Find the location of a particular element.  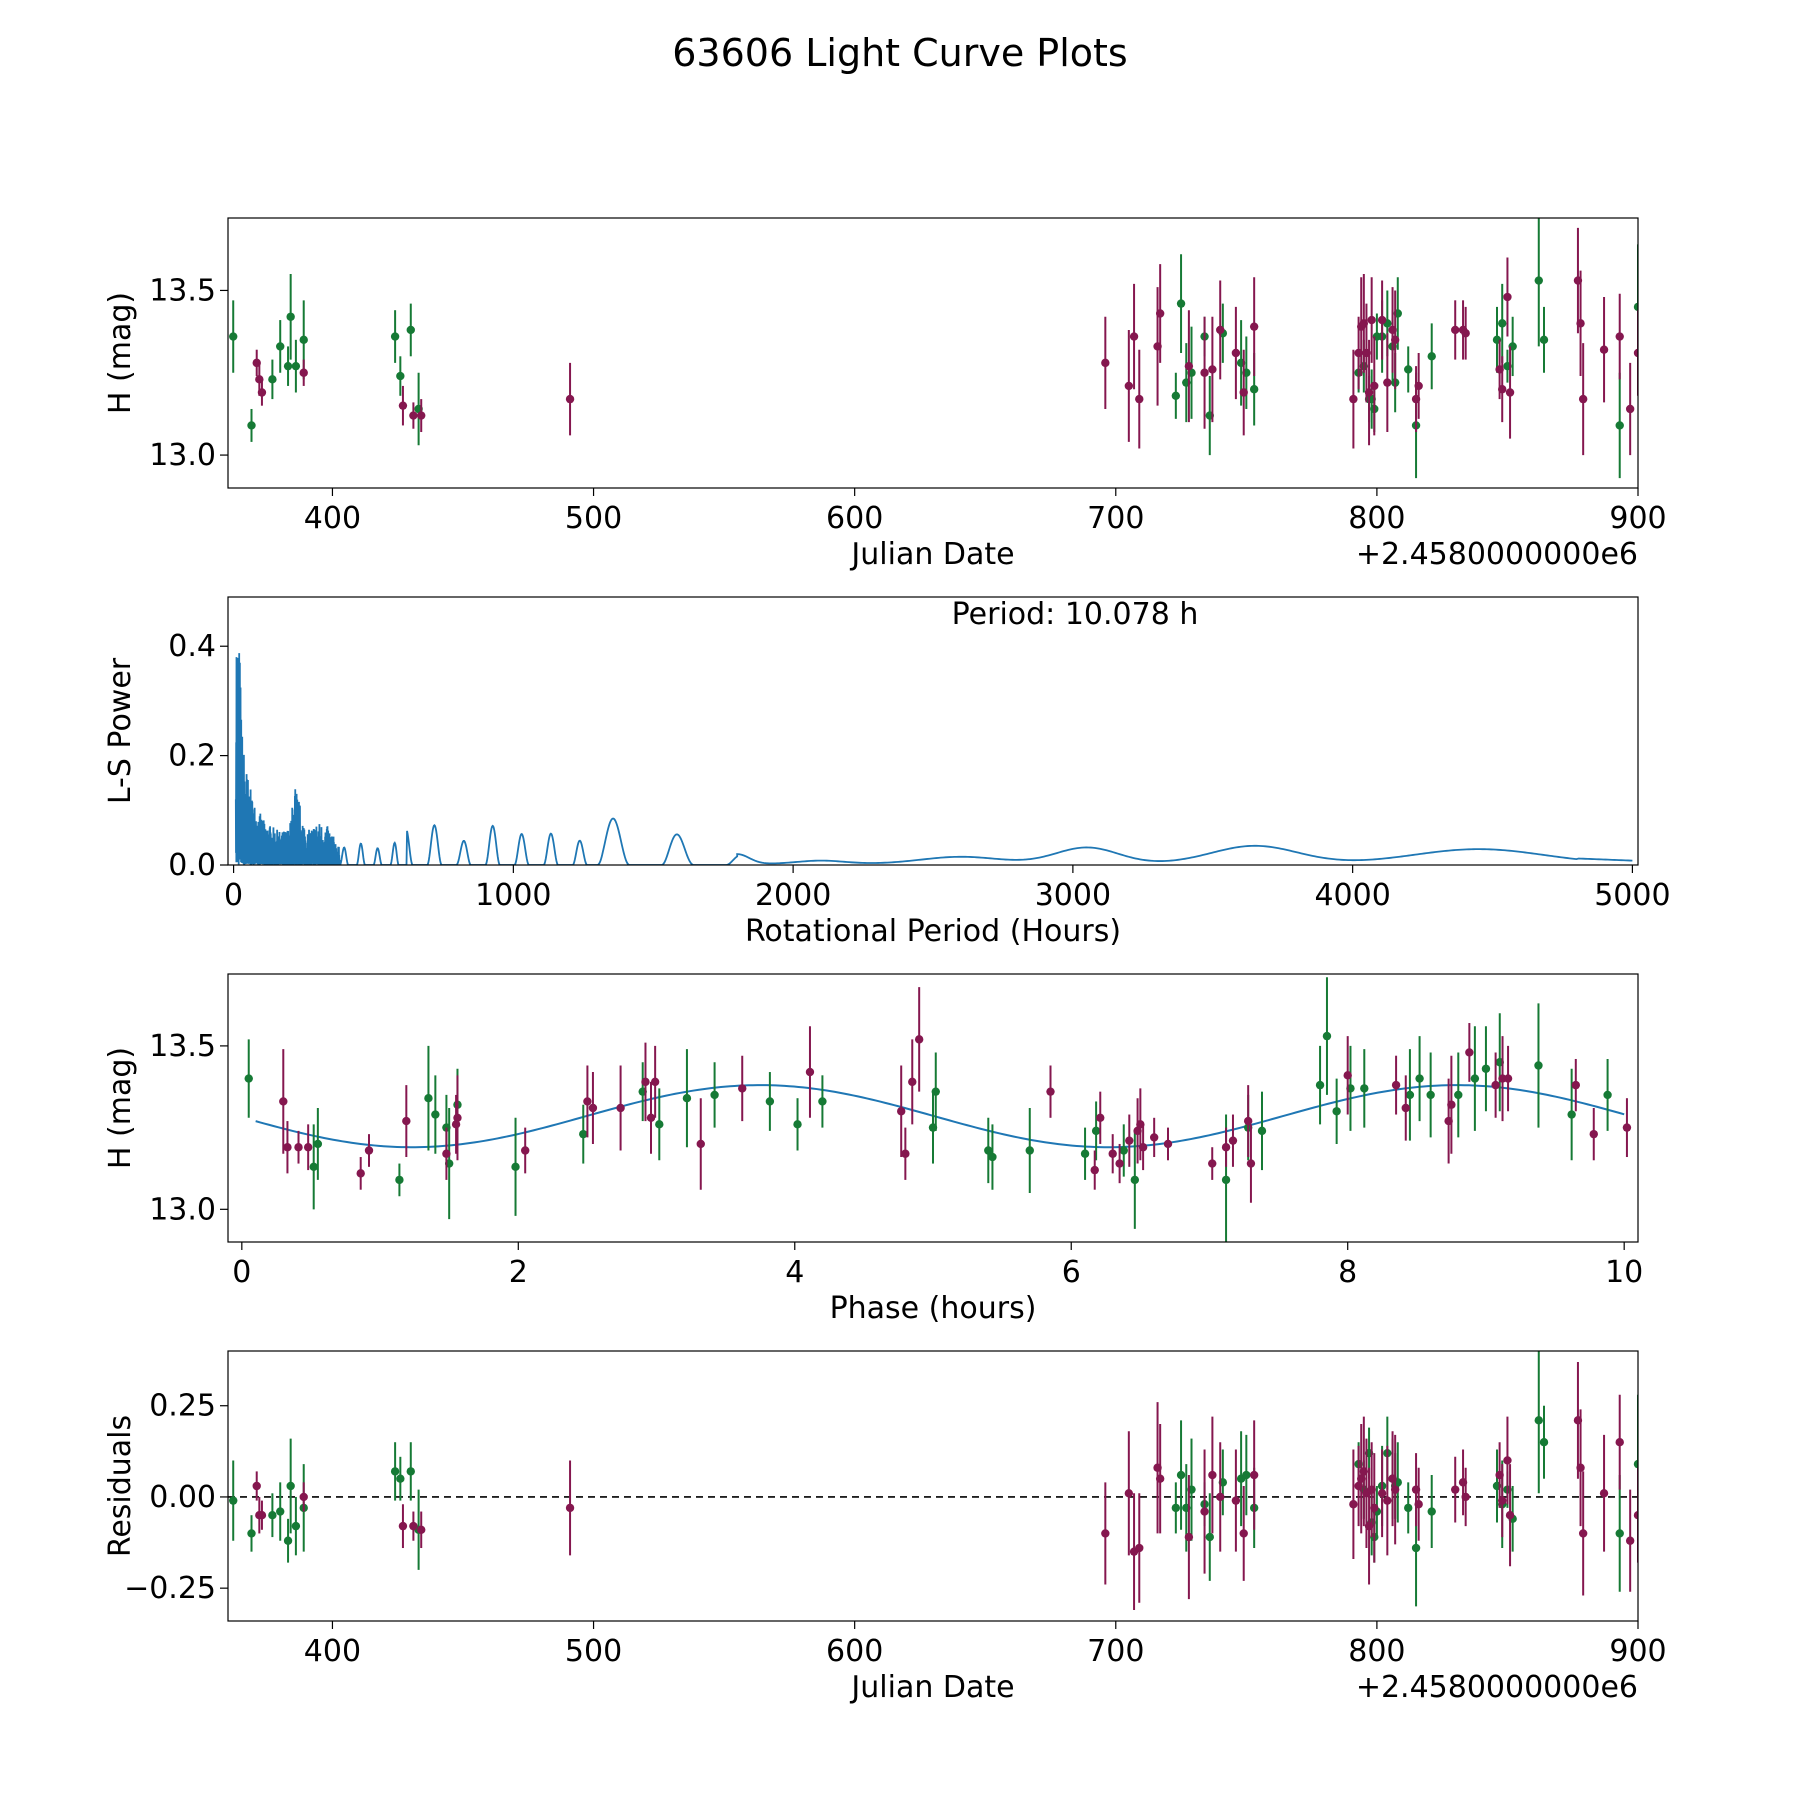

x-tick-label: 8 is located at coordinates (1347, 1272).